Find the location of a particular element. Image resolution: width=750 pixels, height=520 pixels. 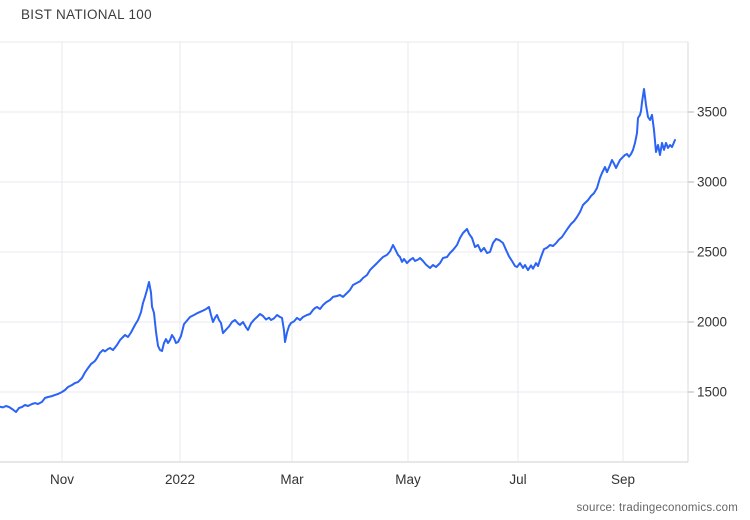

x-axis-label: Nov is located at coordinates (62, 479).